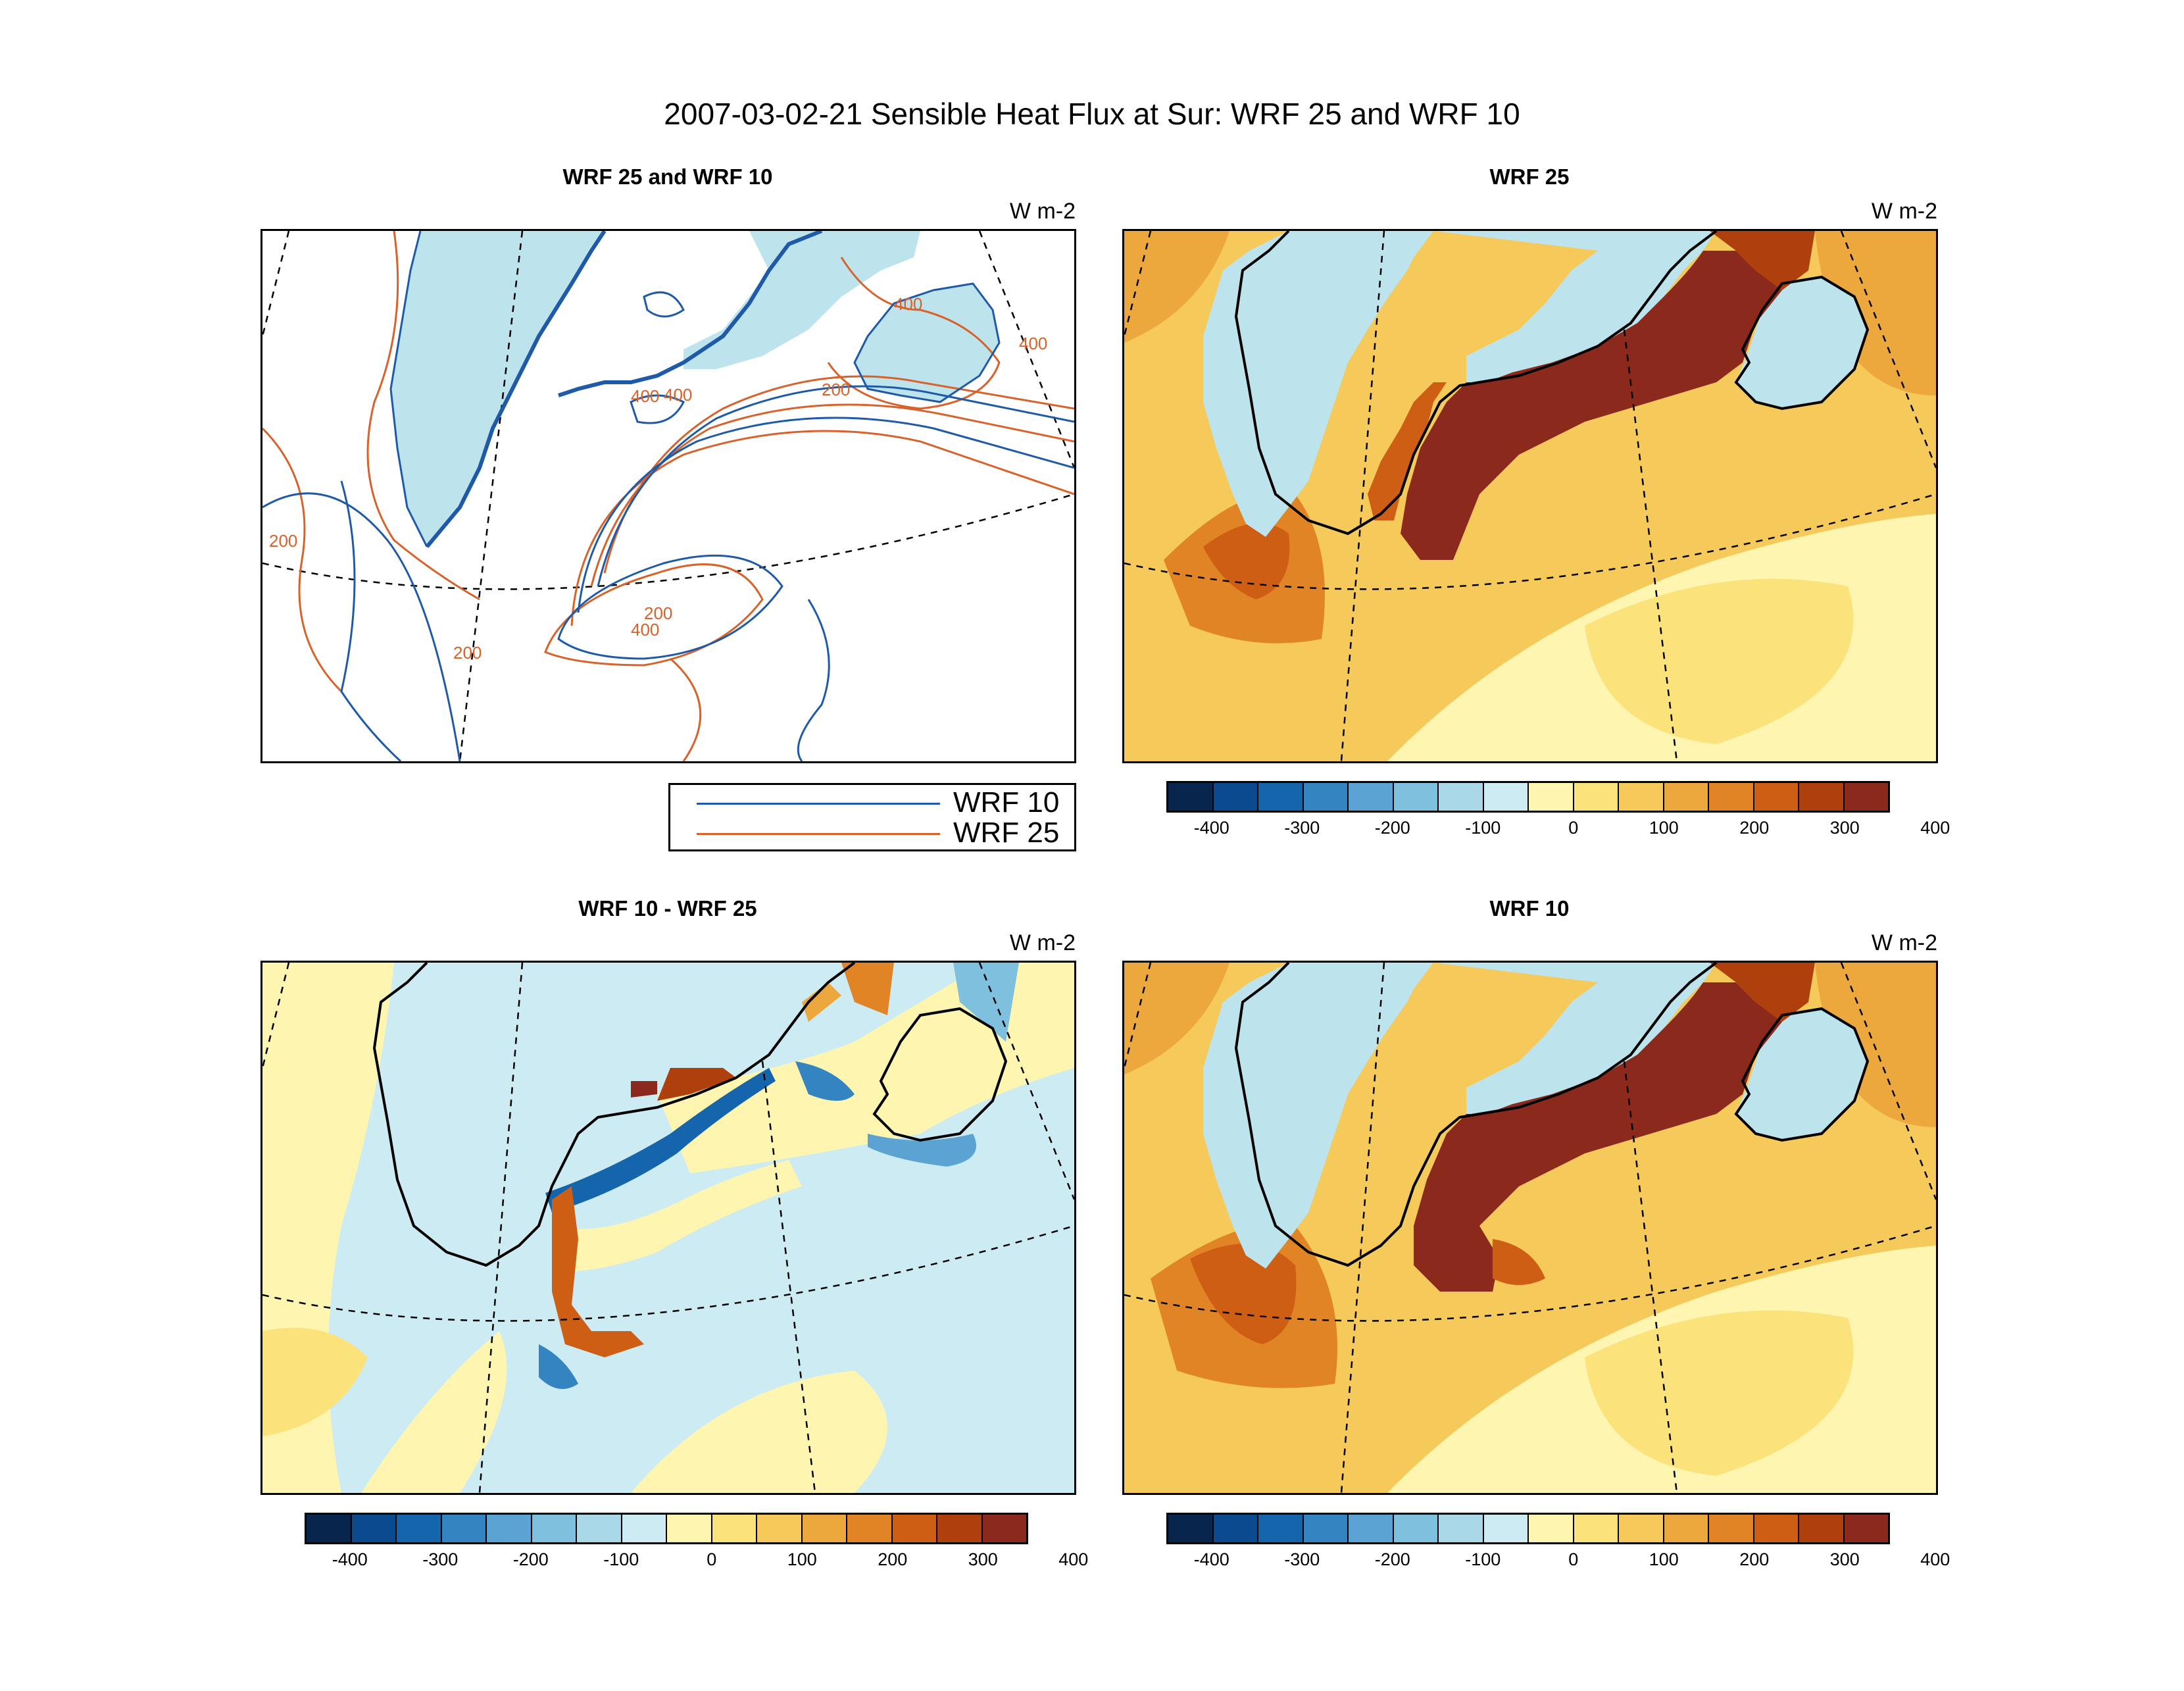 Image resolution: width=2184 pixels, height=1691 pixels. Describe the element at coordinates (667, 908) in the screenshot. I see `panel-title-bottom-left: WRF 10 - WRF 25` at that location.